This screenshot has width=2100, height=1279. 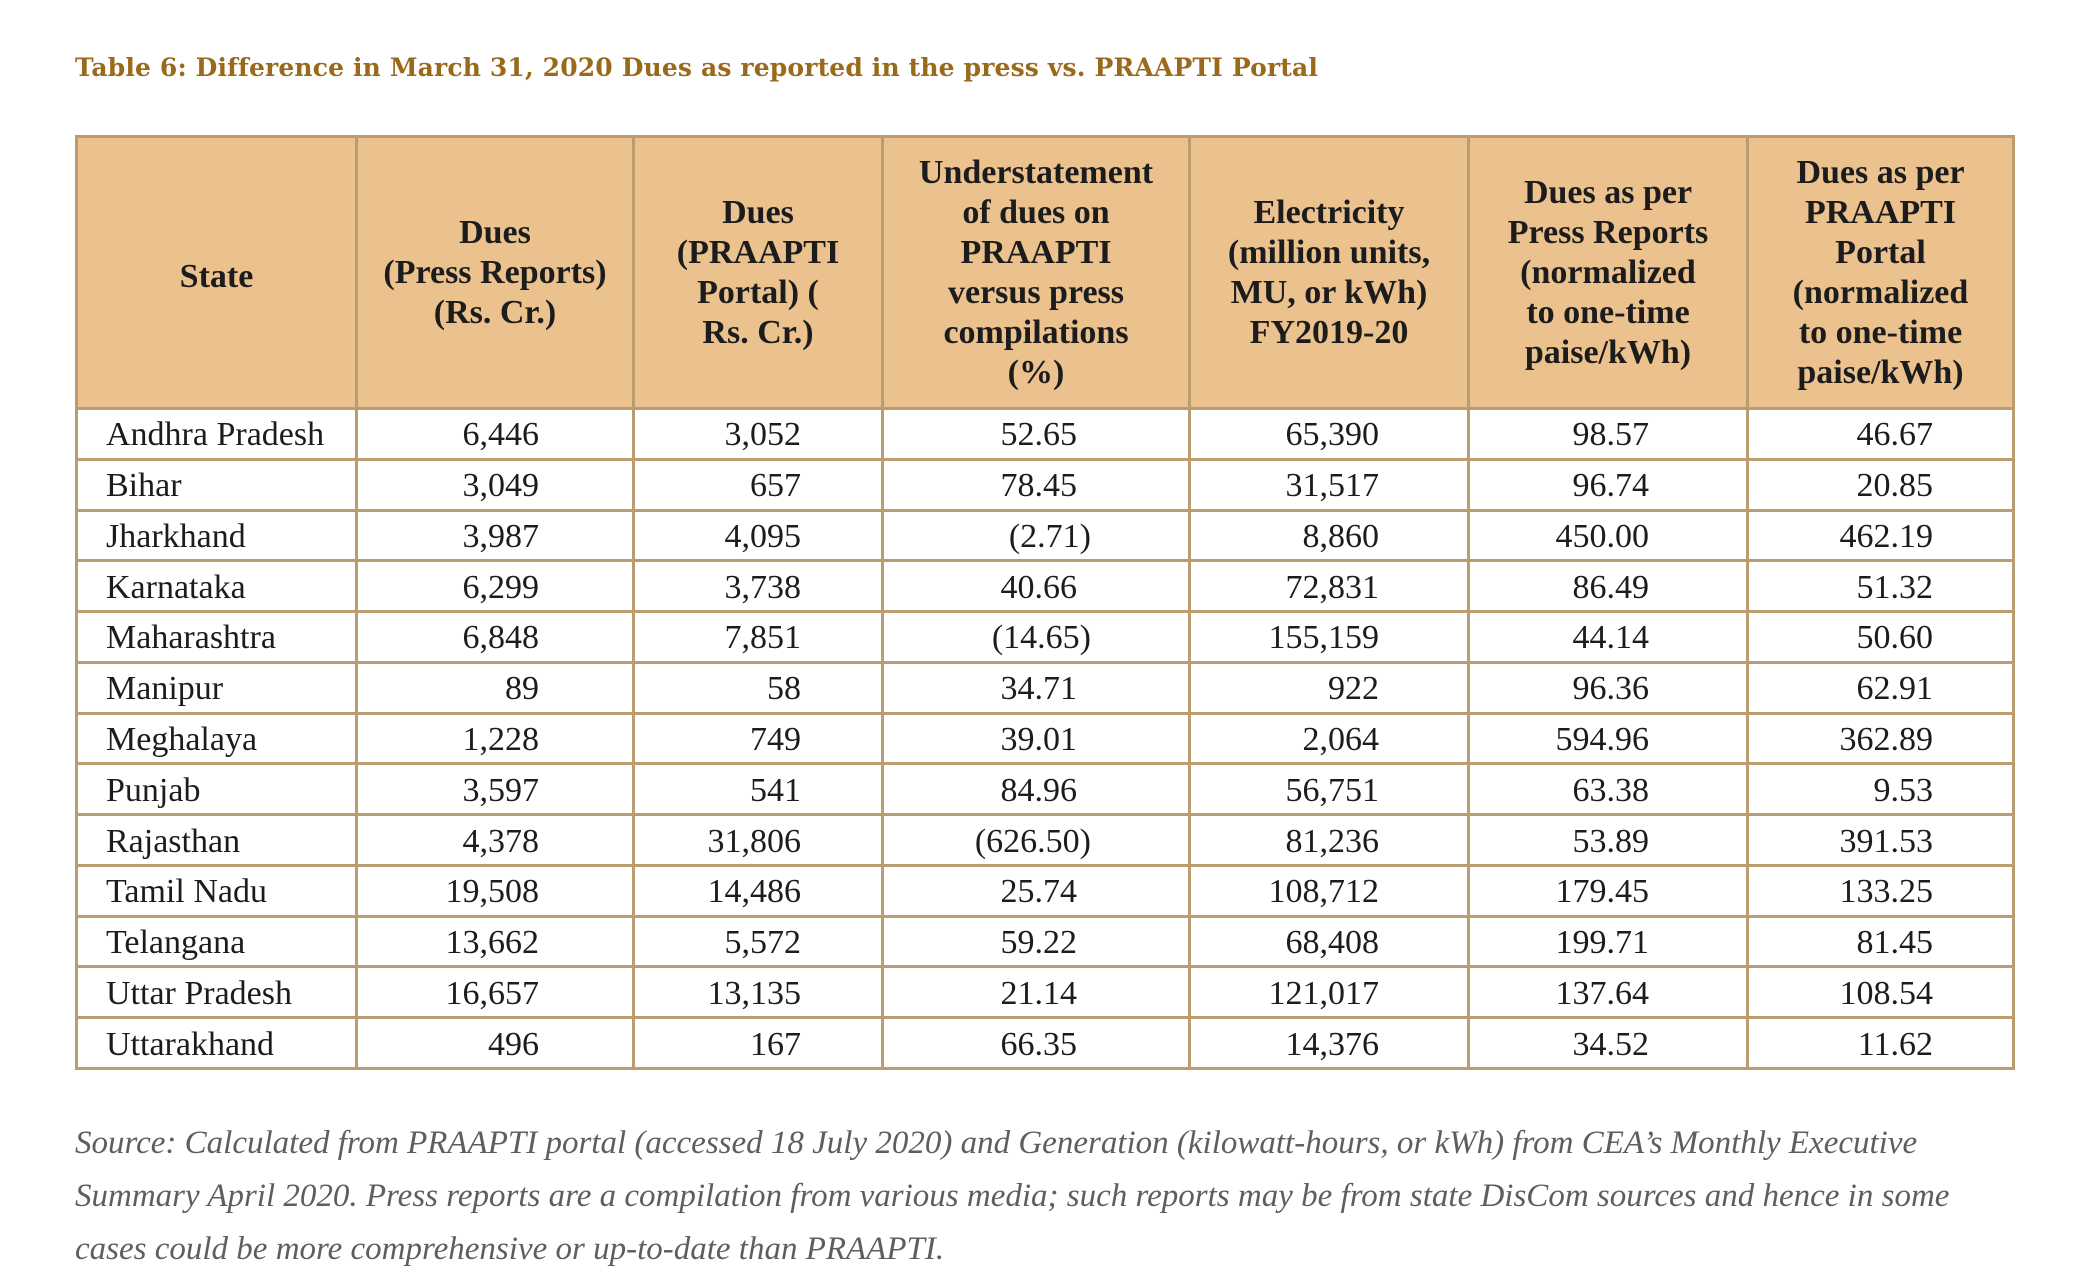 I want to click on value-cell: 450.00, so click(x=1608, y=535).